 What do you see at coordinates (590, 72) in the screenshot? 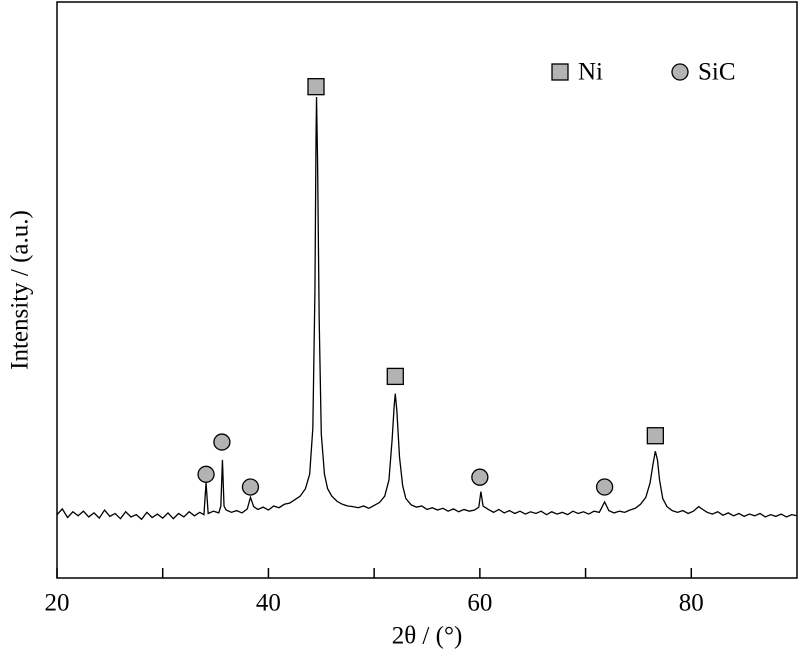
I see `legend-label: Ni` at bounding box center [590, 72].